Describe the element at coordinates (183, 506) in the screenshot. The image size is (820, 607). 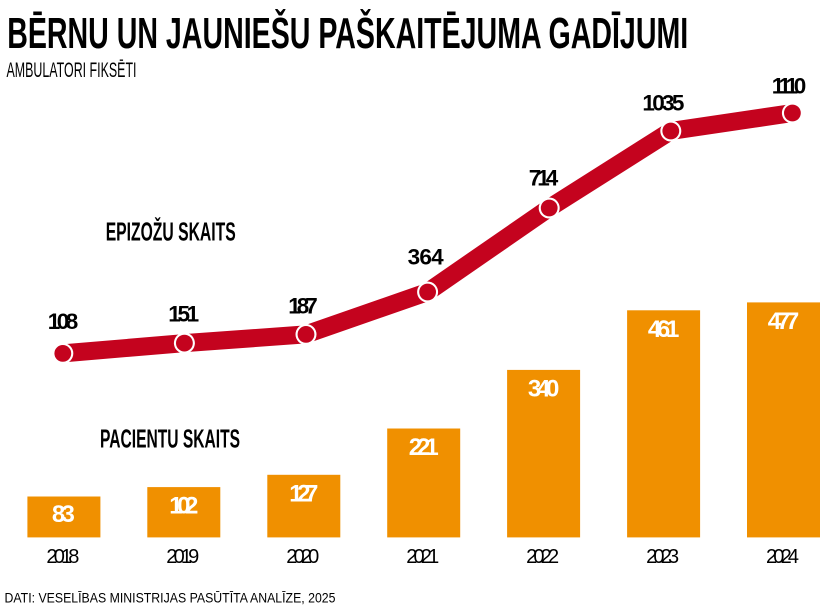
I see `svg-text: 102` at that location.